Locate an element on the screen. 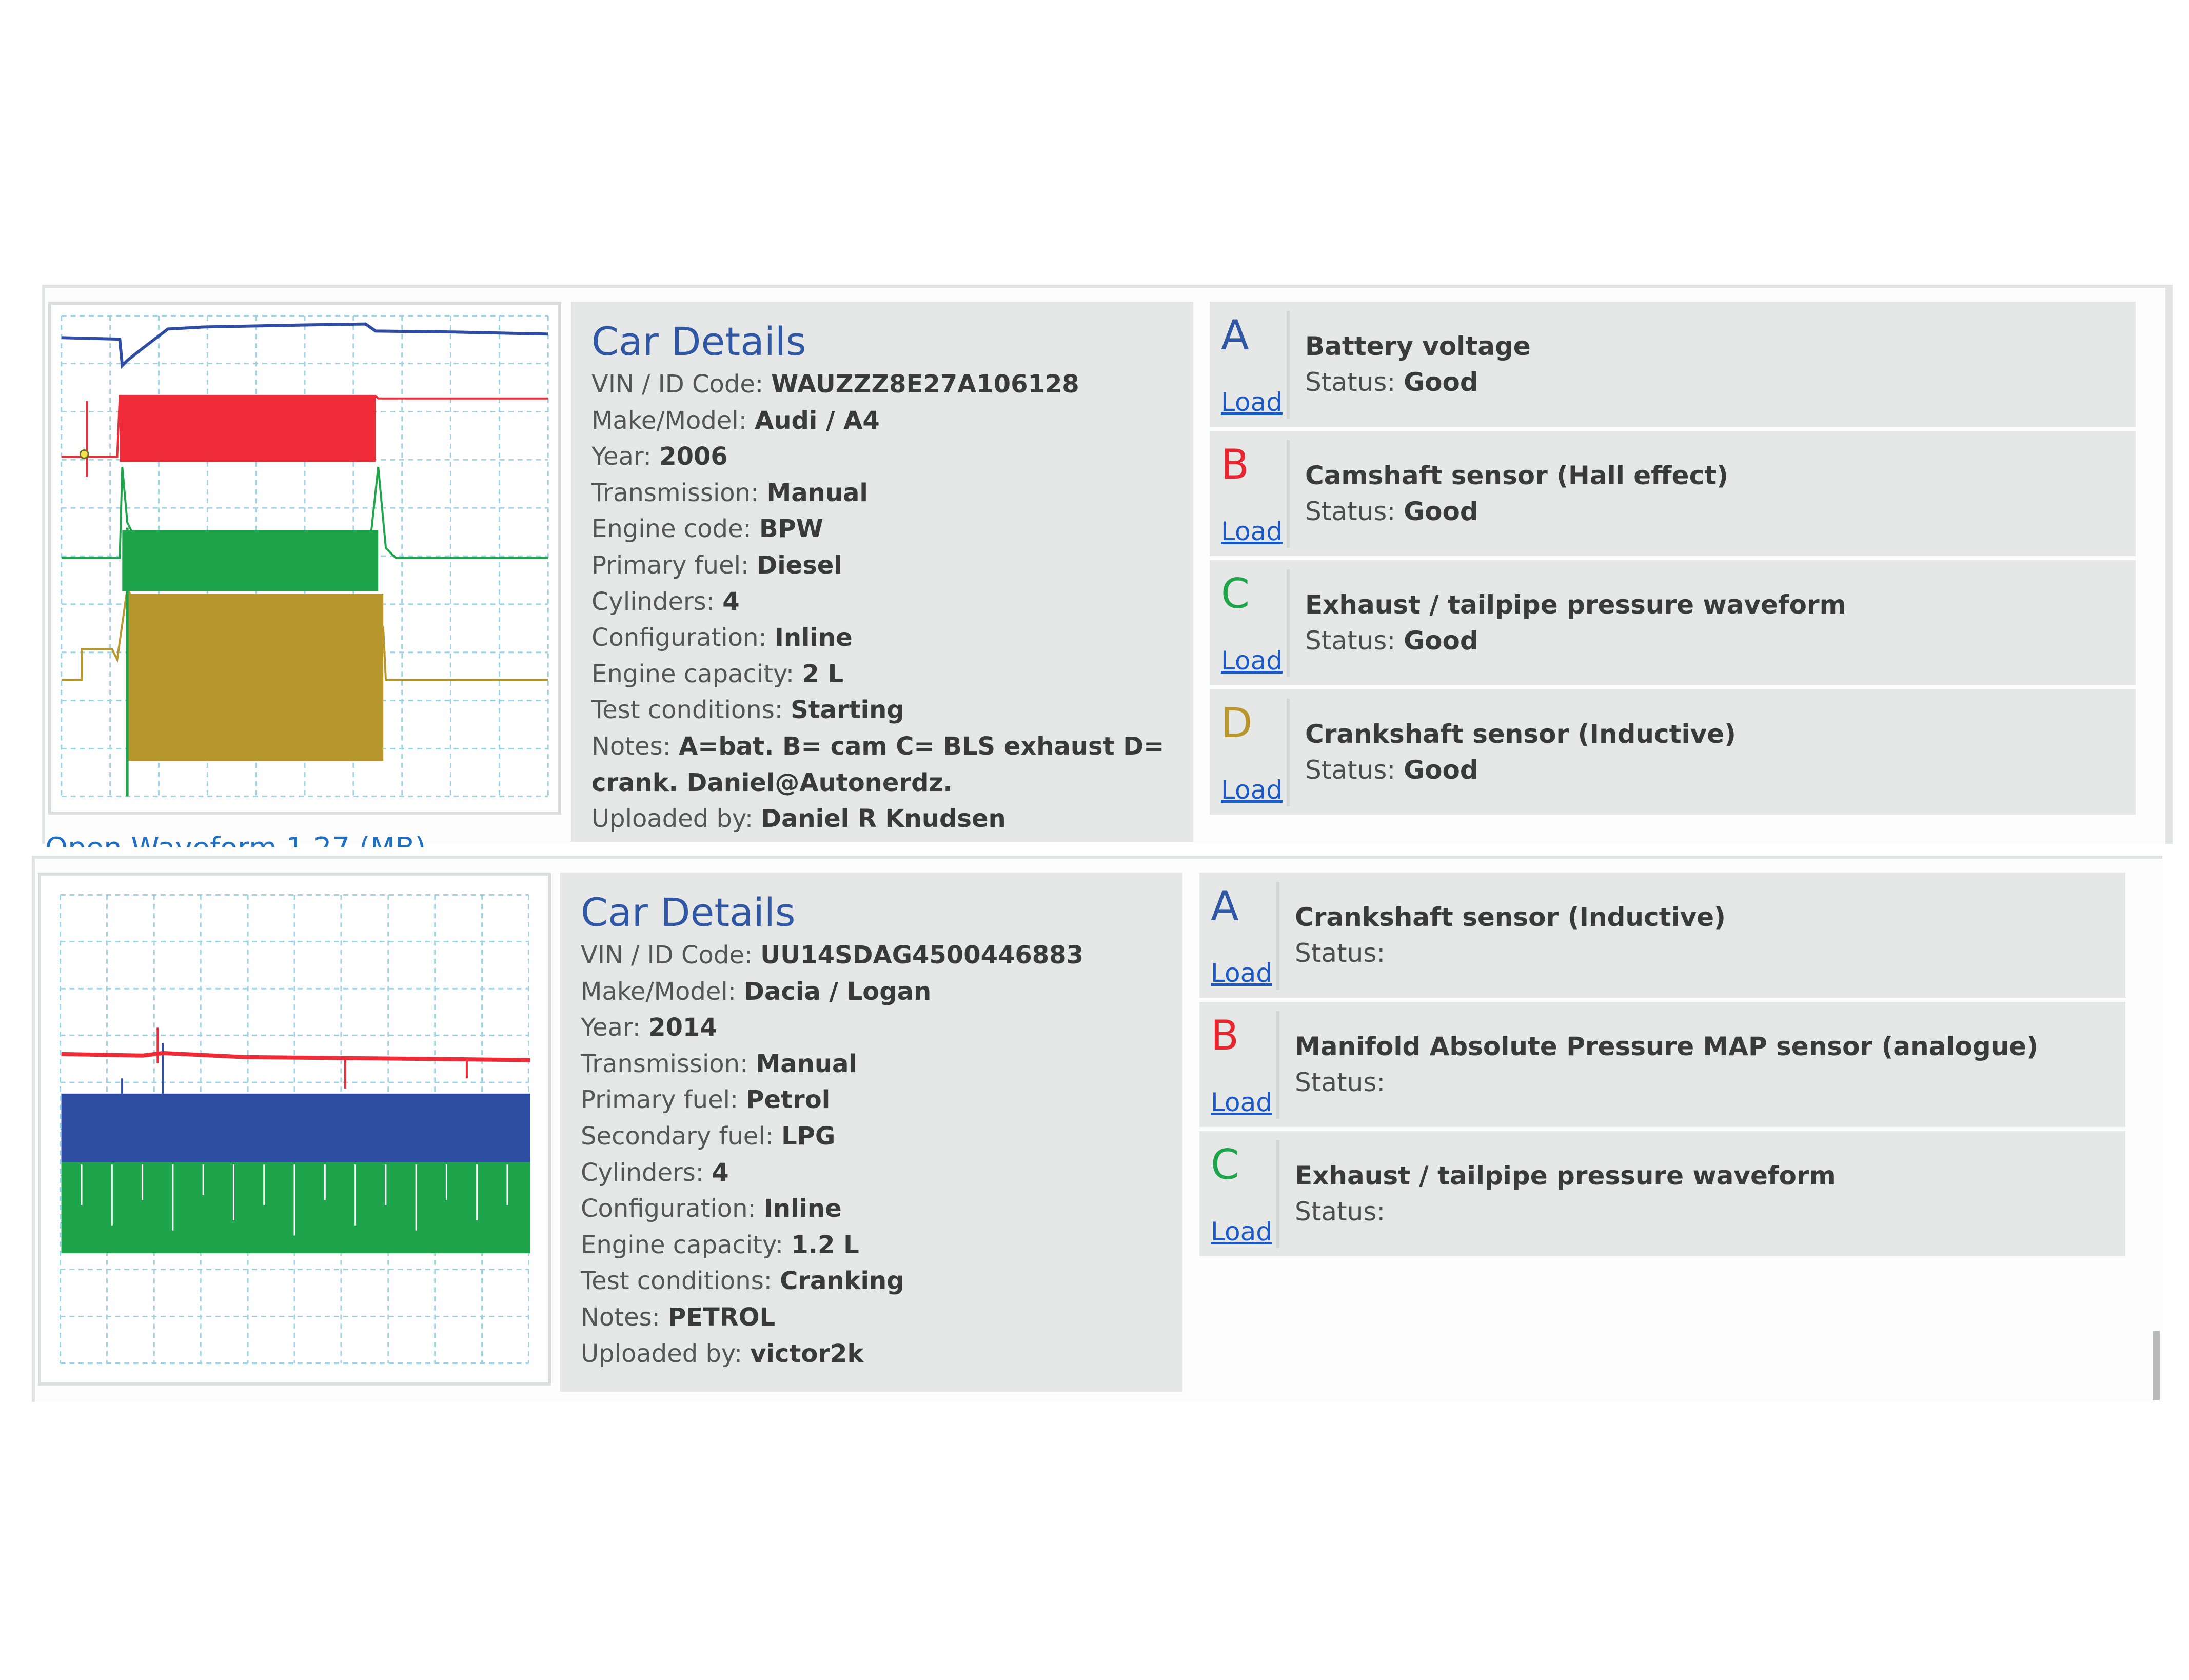 This screenshot has width=2189, height=1680. detail-value: Daniel R Knudsen is located at coordinates (884, 819).